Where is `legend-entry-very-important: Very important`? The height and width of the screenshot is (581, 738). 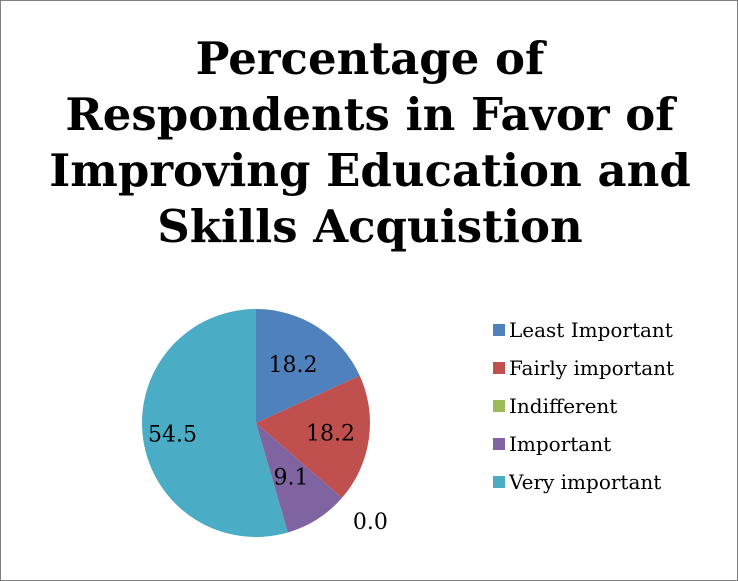 legend-entry-very-important: Very important is located at coordinates (583, 482).